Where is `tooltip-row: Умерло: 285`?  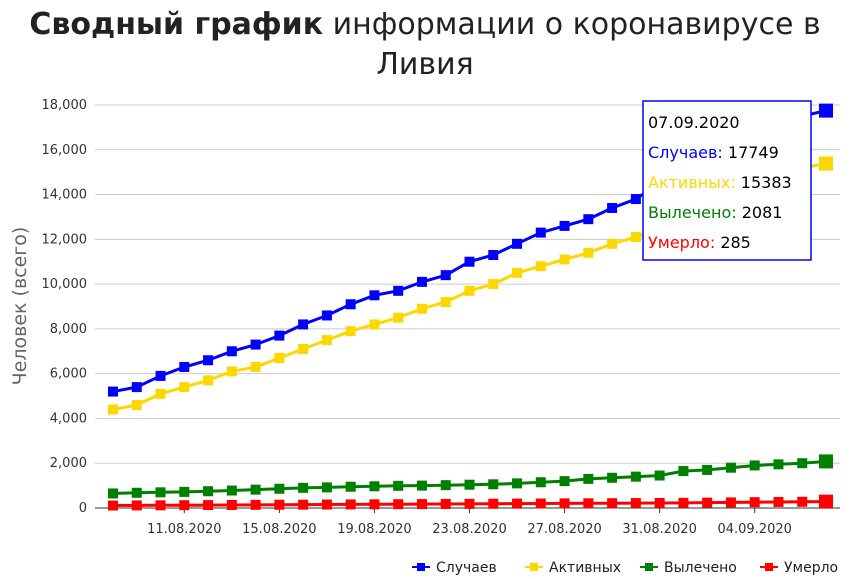 tooltip-row: Умерло: 285 is located at coordinates (699, 242).